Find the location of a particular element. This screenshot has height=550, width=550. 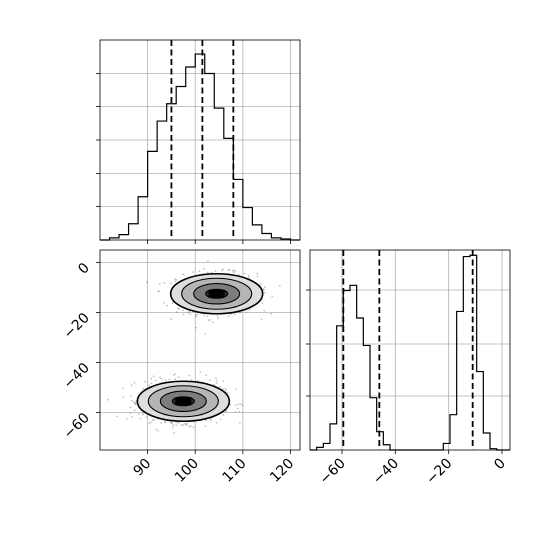

density-x-tick-labels: 90 100 110 120 is located at coordinates (214, 471).